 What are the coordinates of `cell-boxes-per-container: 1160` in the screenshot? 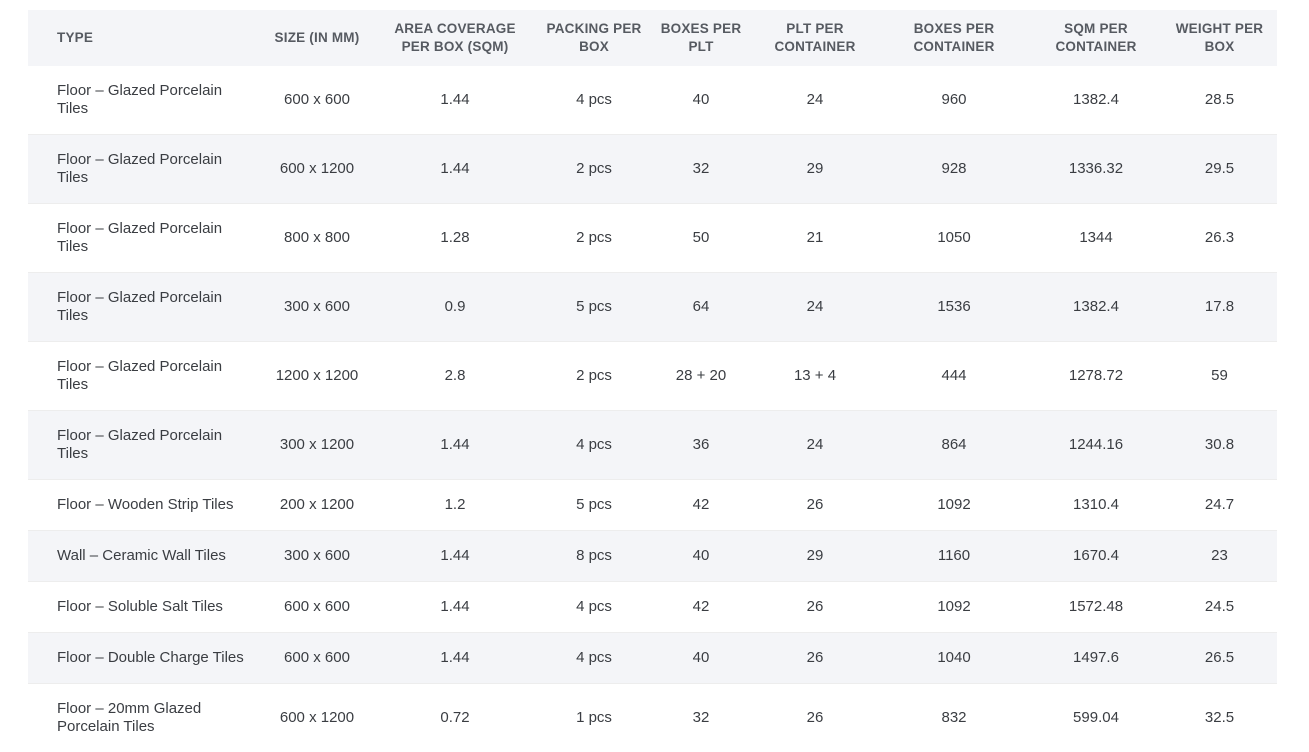 It's located at (954, 556).